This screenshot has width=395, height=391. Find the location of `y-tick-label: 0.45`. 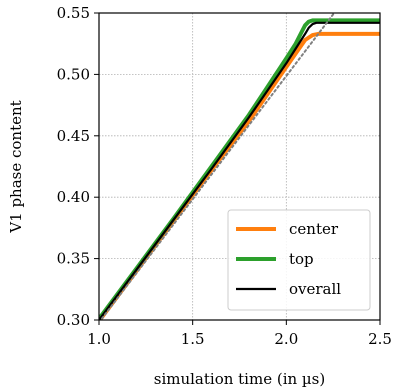

y-tick-label: 0.45 is located at coordinates (73, 136).